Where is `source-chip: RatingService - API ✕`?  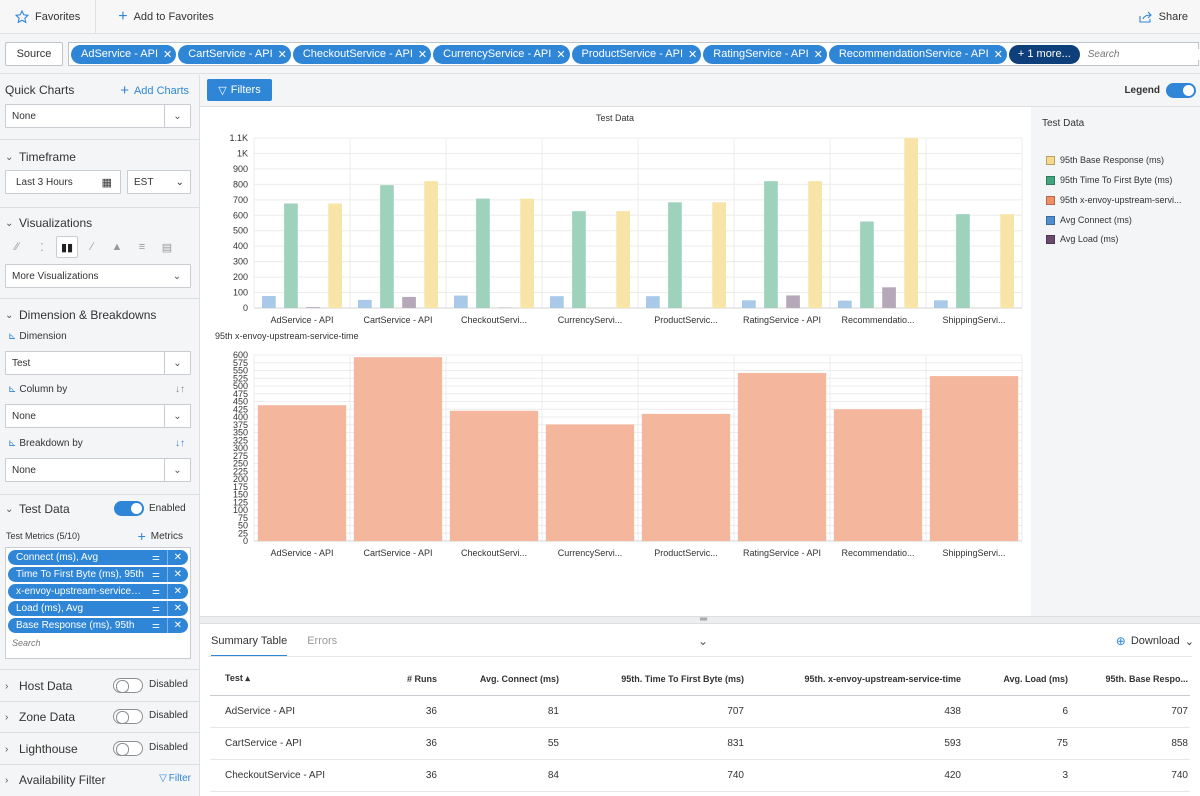 source-chip: RatingService - API ✕ is located at coordinates (765, 54).